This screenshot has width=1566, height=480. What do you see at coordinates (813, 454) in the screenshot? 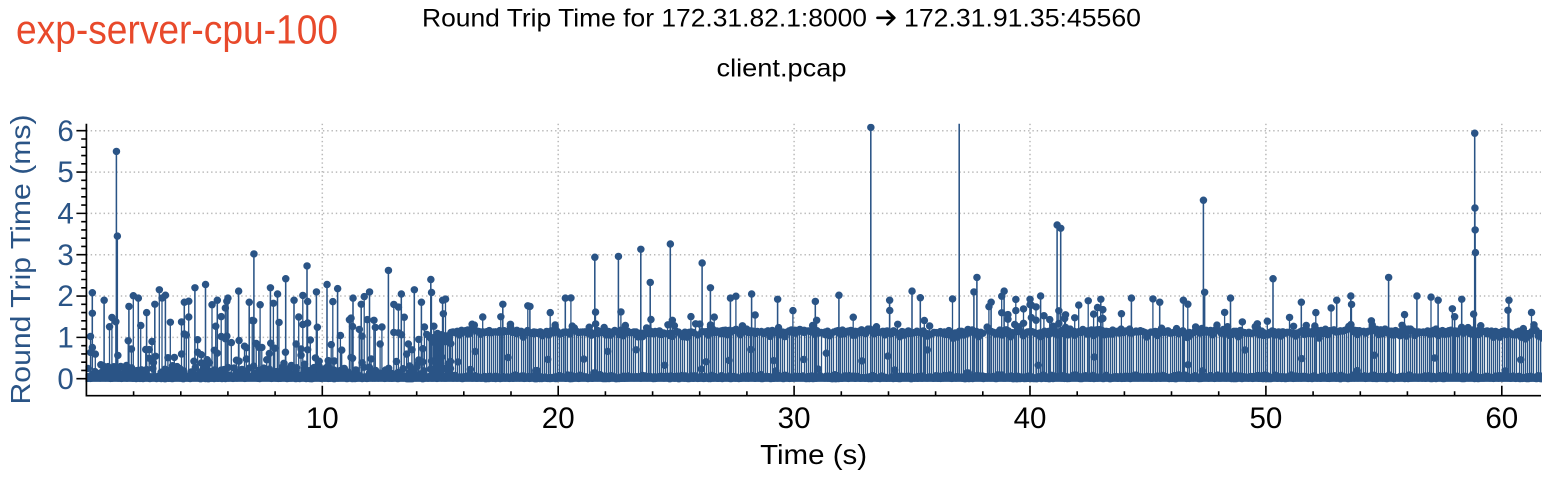
I see `svg-text: Time (s)` at bounding box center [813, 454].